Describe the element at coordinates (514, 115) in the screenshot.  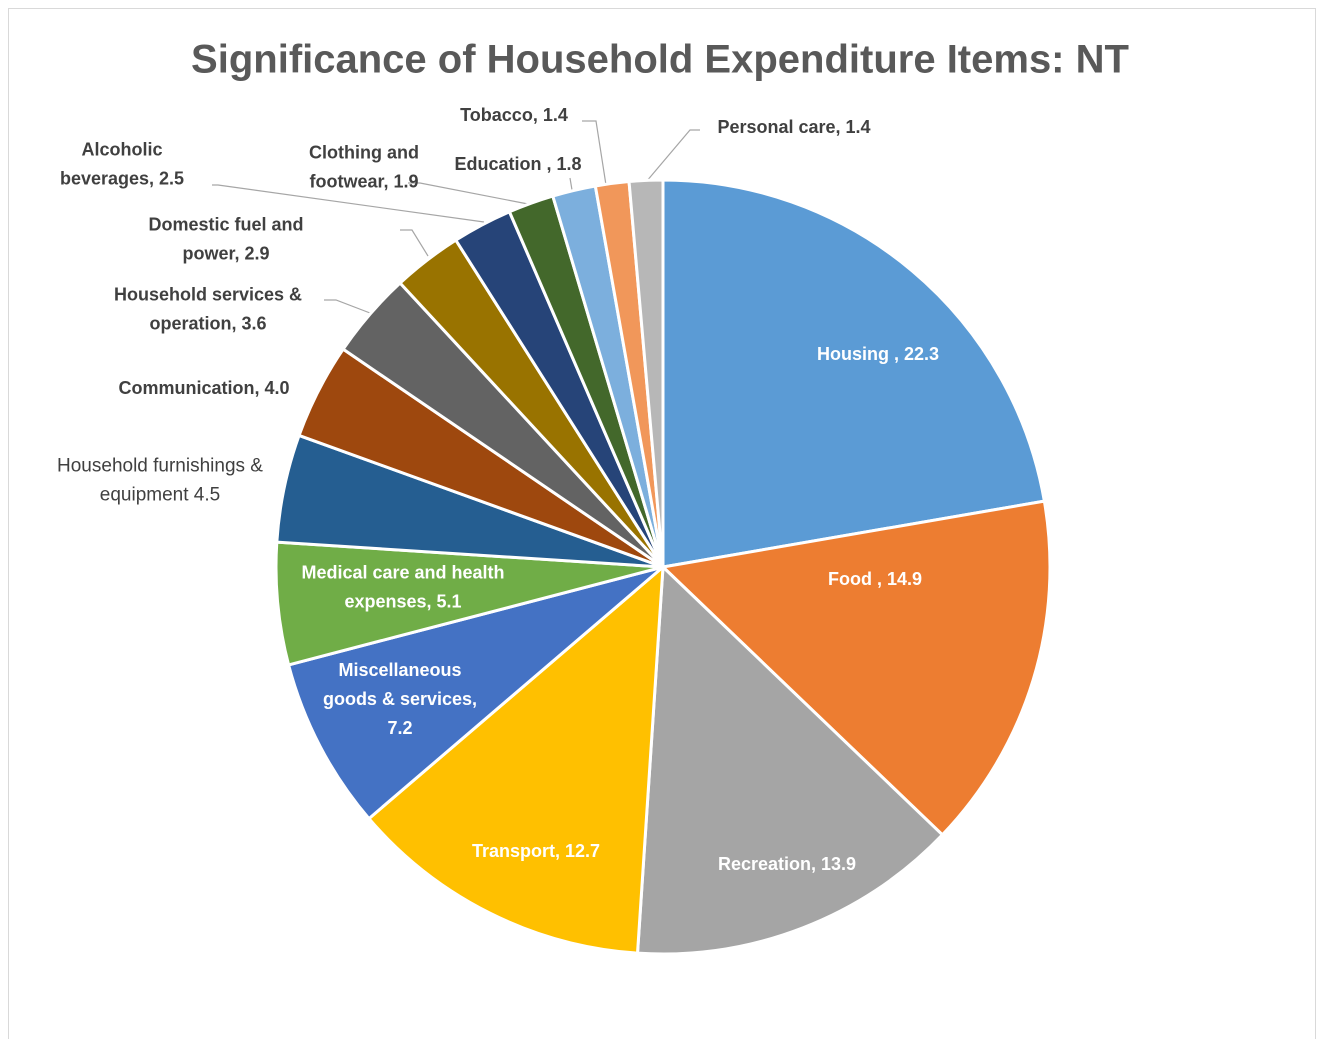
I see `data-label: Tobacco, 1.4` at that location.